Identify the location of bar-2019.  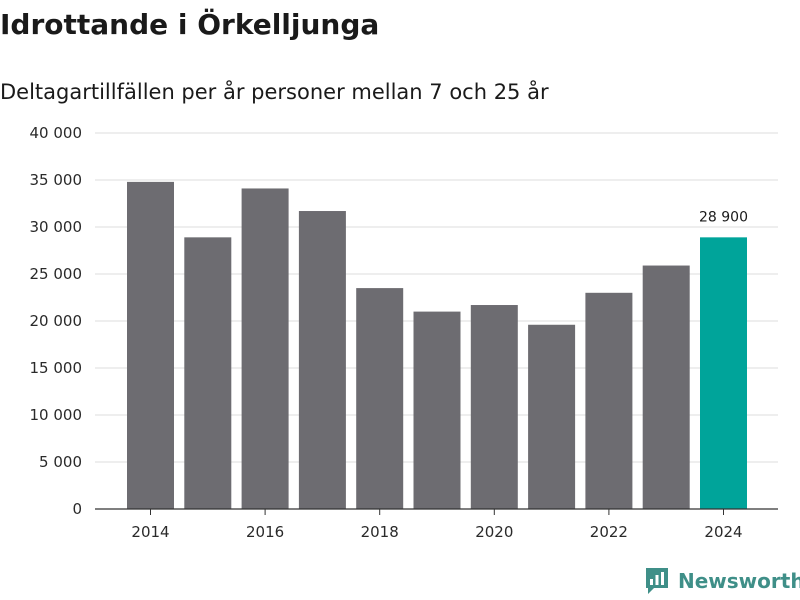
(437, 410).